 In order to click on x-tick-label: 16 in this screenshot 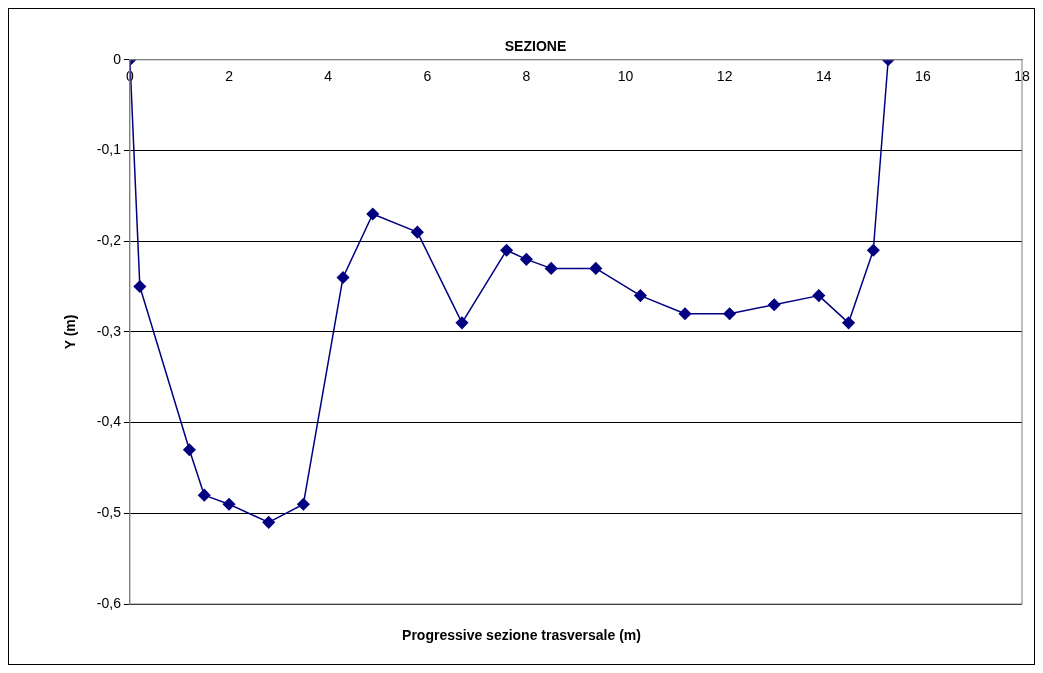, I will do `click(923, 76)`.